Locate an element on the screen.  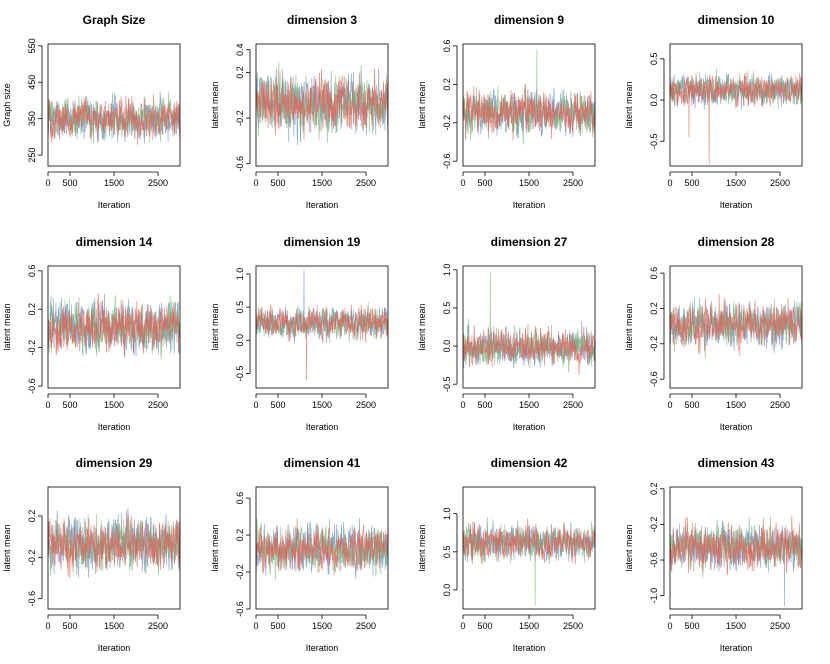
panel-title: dimension 19 is located at coordinates (322, 242).